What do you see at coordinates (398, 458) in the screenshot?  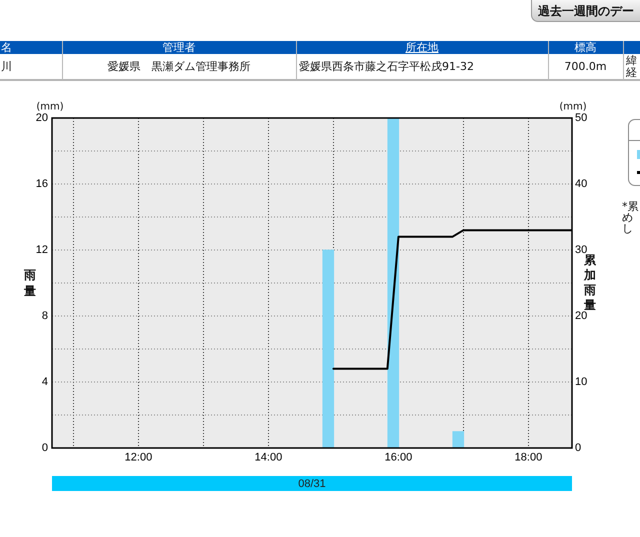 I see `x-tick-label: 16:00` at bounding box center [398, 458].